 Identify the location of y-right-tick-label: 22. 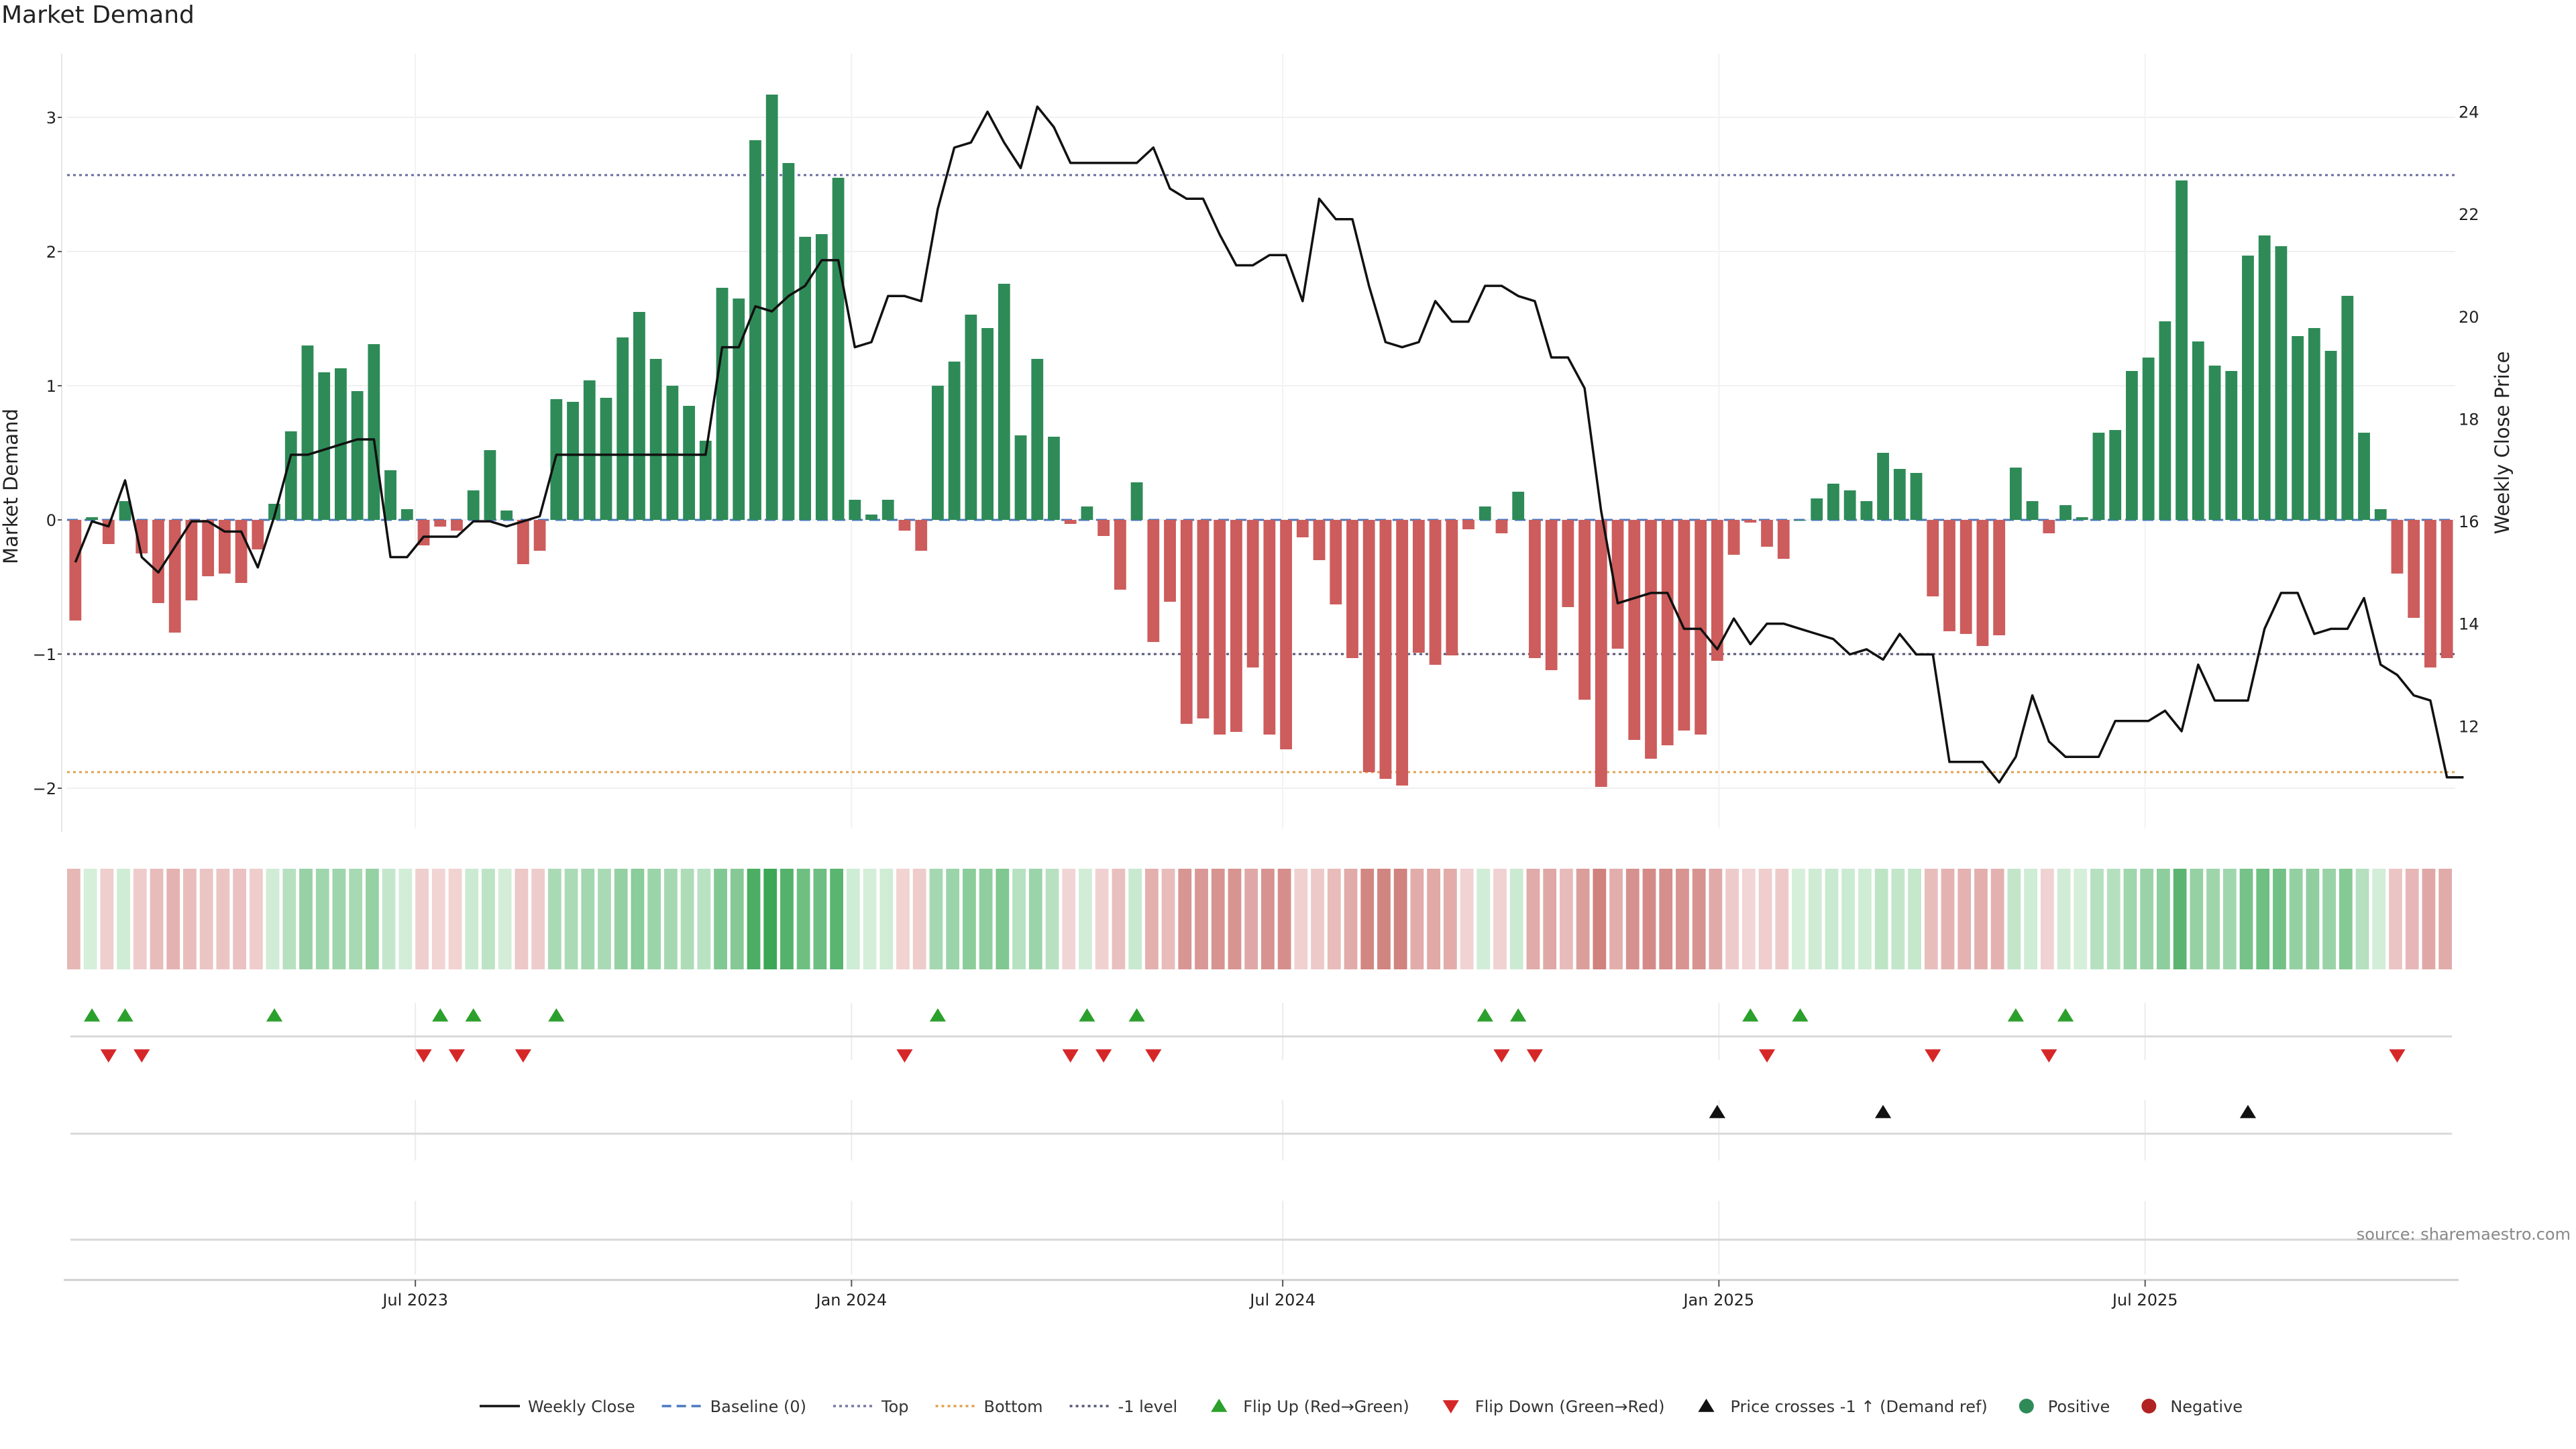
(2469, 214).